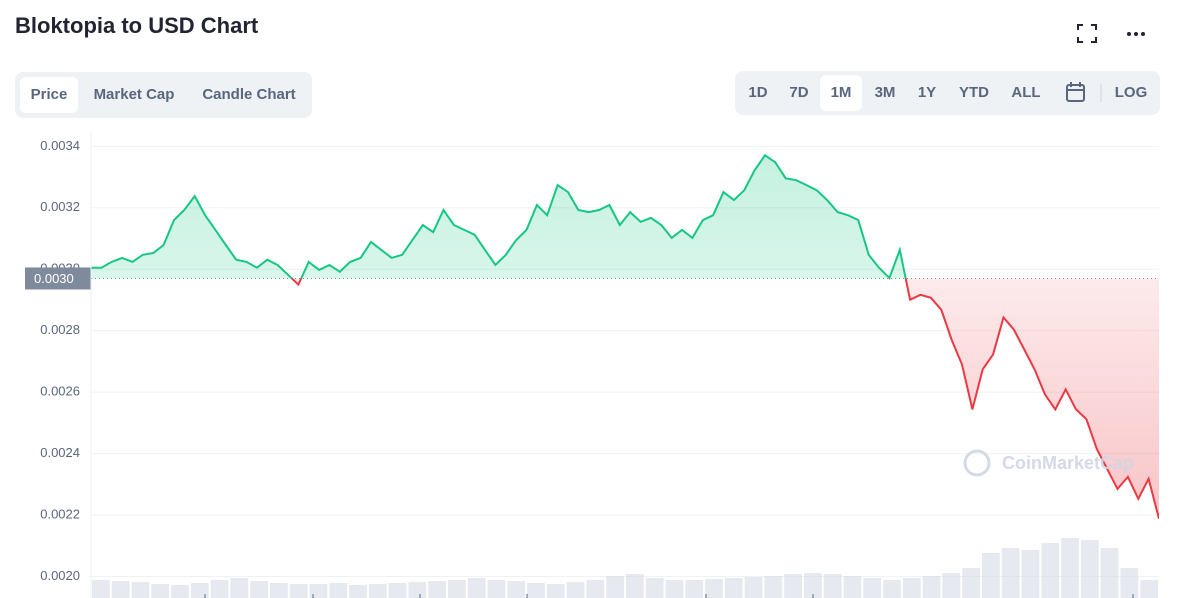 This screenshot has width=1200, height=598. Describe the element at coordinates (1025, 92) in the screenshot. I see `range-button: ALL` at that location.